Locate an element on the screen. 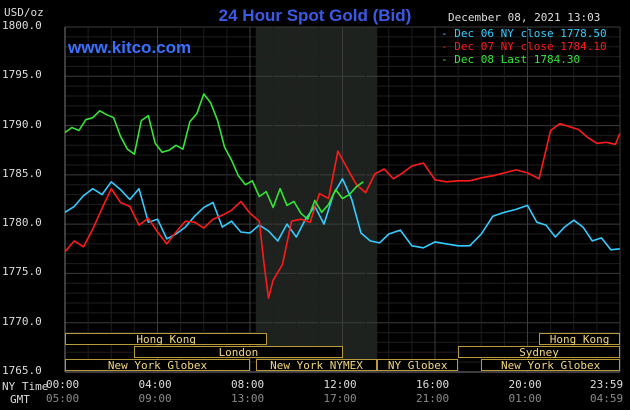 This screenshot has height=410, width=630. session-bar: Sydney is located at coordinates (539, 352).